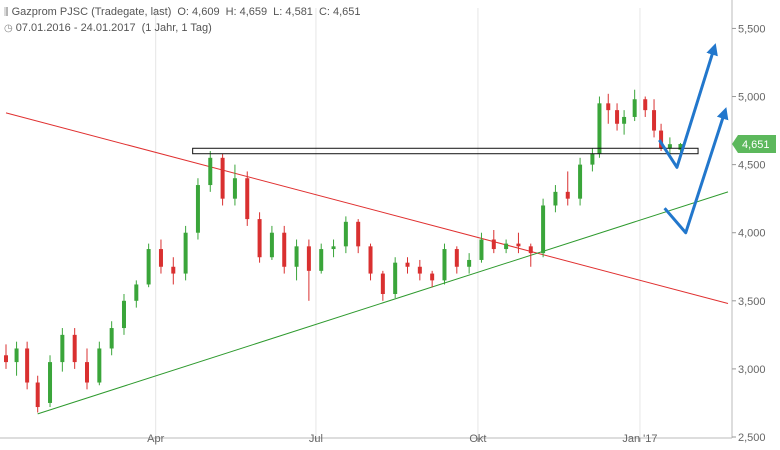 The width and height of the screenshot is (780, 450). I want to click on y-tick-label: 5,500, so click(752, 29).